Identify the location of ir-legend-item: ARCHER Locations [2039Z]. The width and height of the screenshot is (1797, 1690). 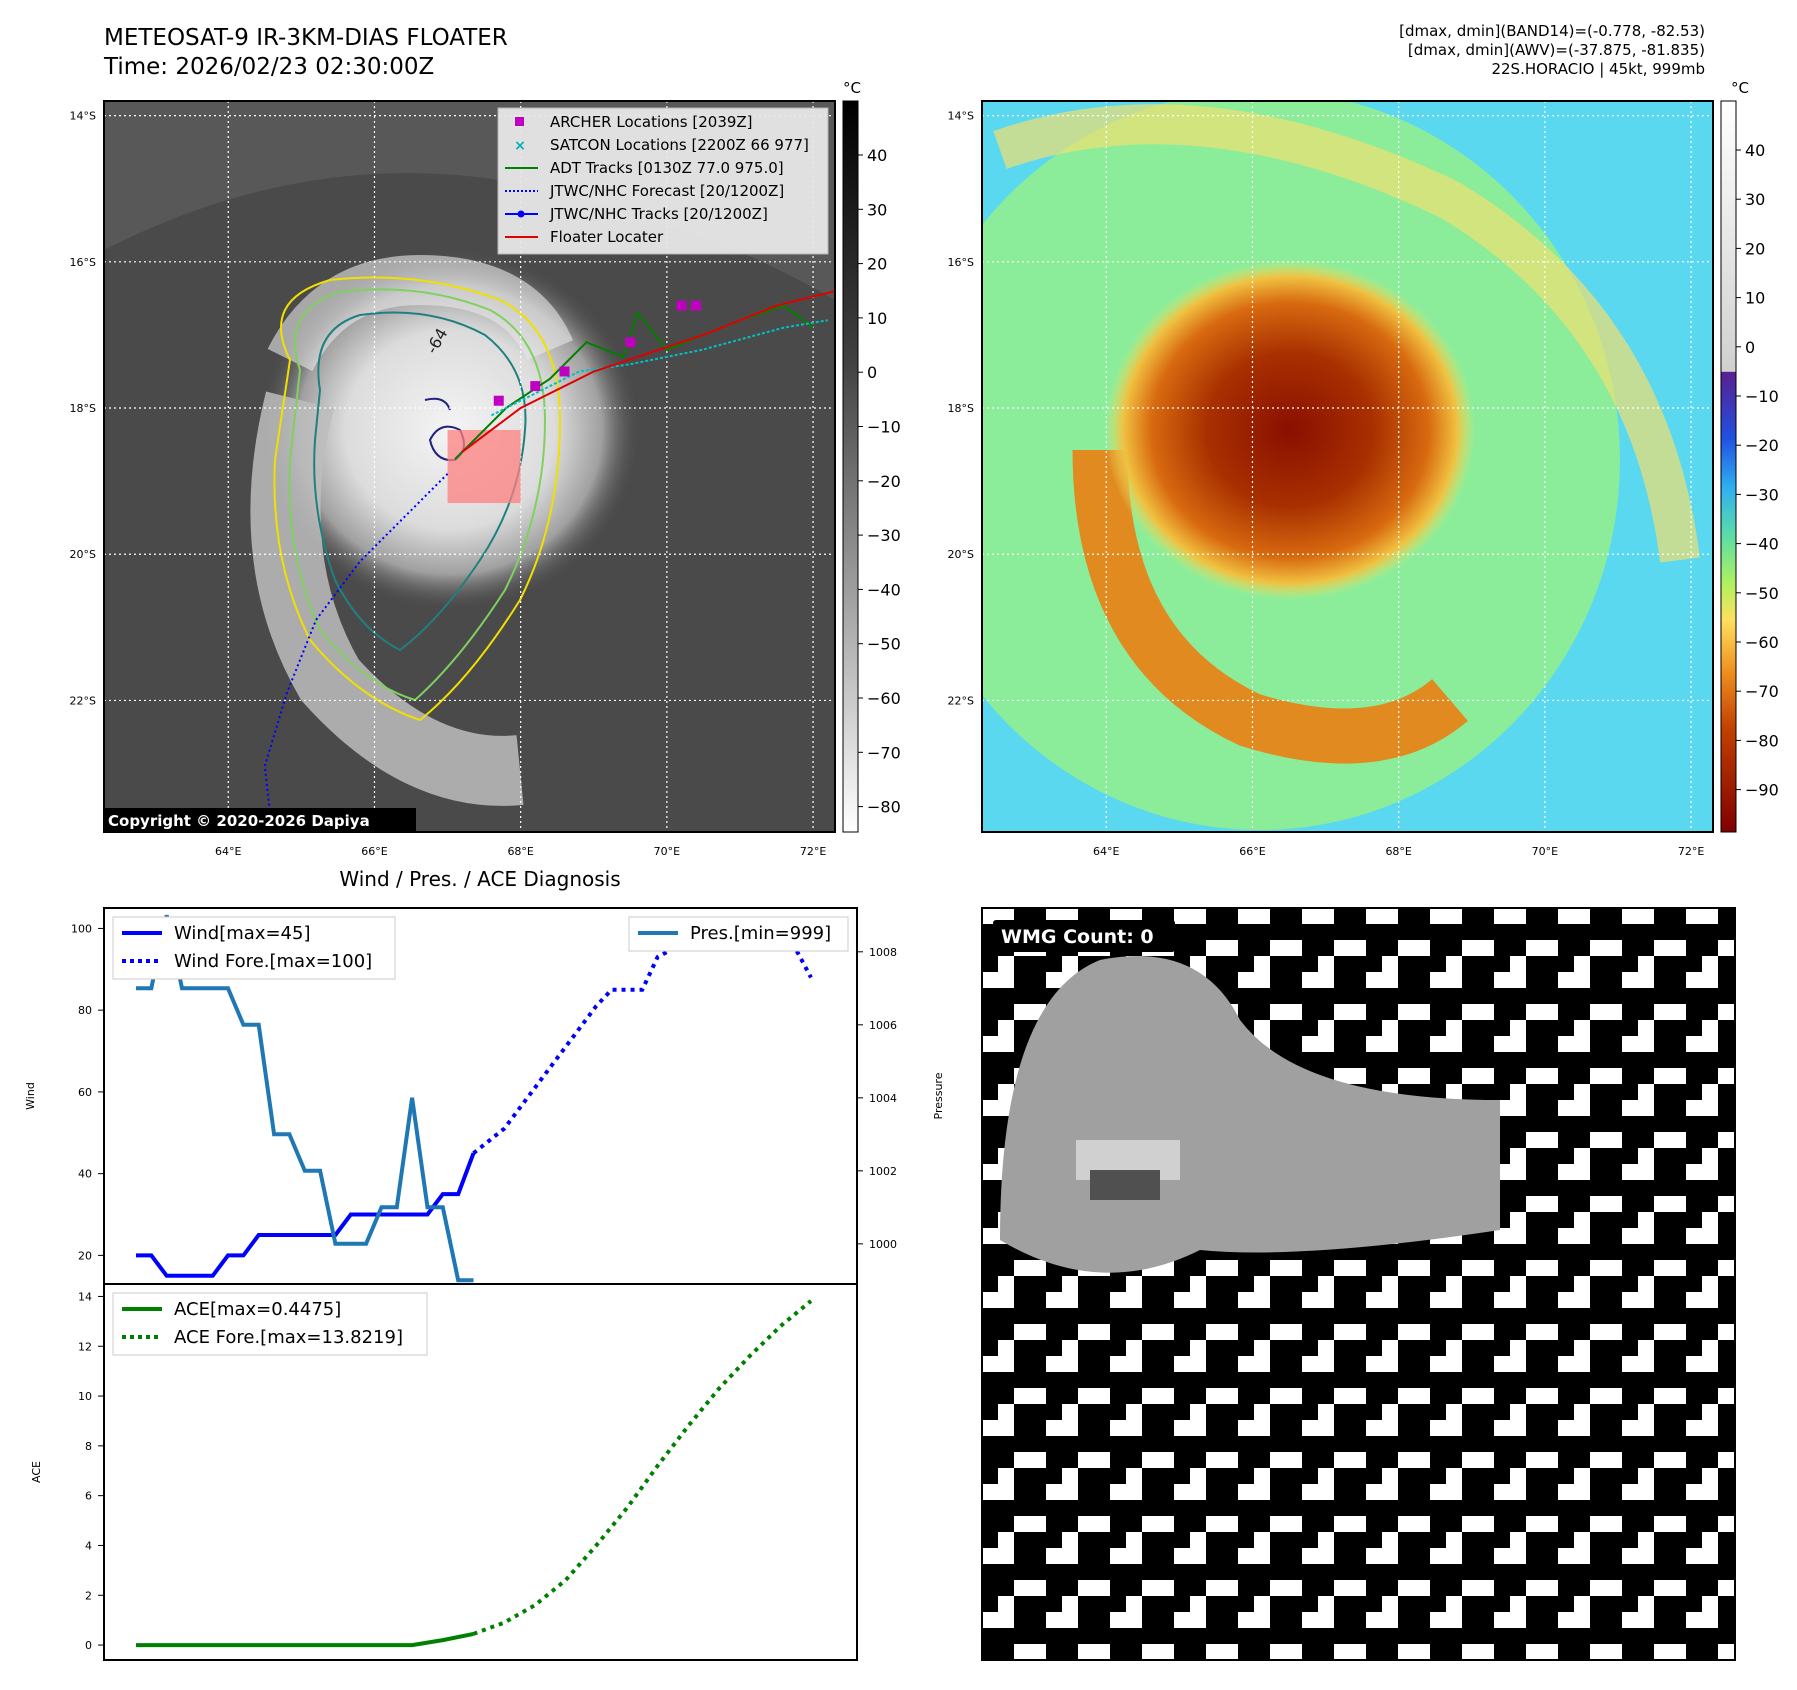
(634, 122).